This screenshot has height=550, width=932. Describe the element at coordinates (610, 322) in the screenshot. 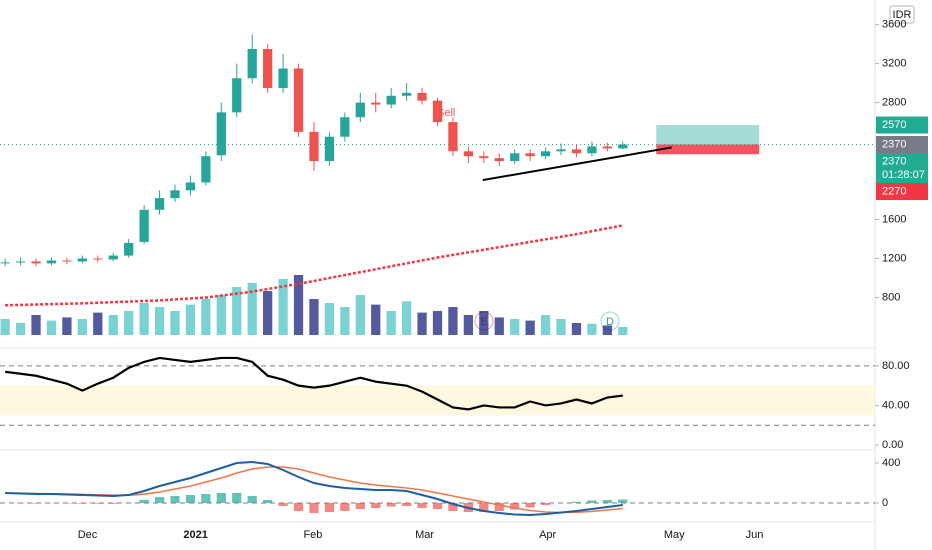

I see `dividend-marker-label: D` at that location.